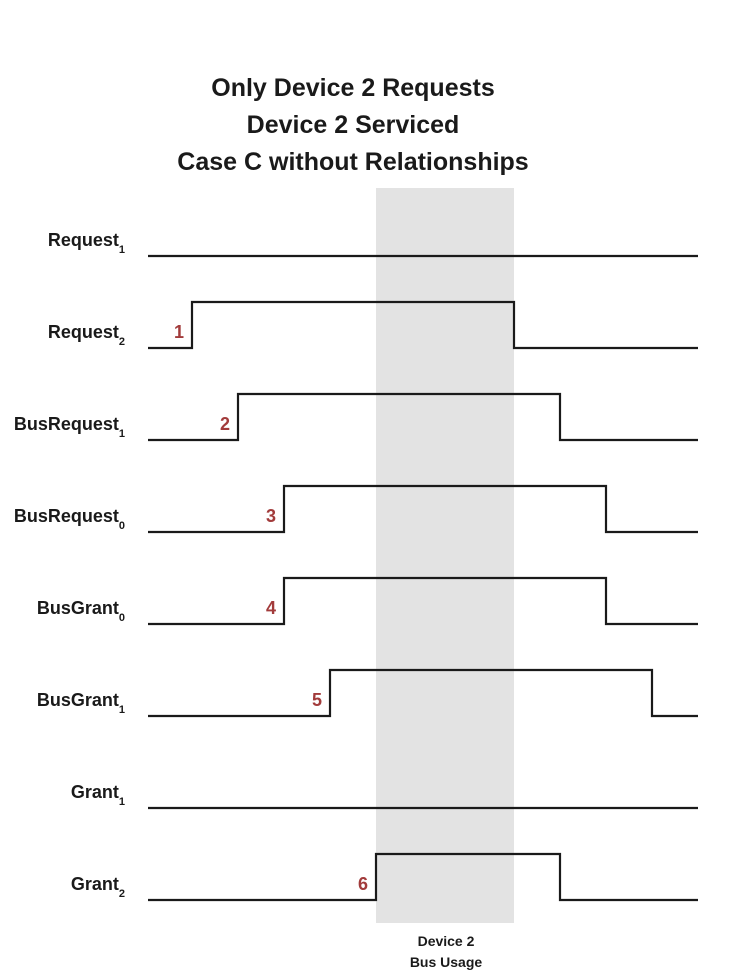  I want to click on signal-label-busrequest-0: BusRequest0, so click(69, 519).